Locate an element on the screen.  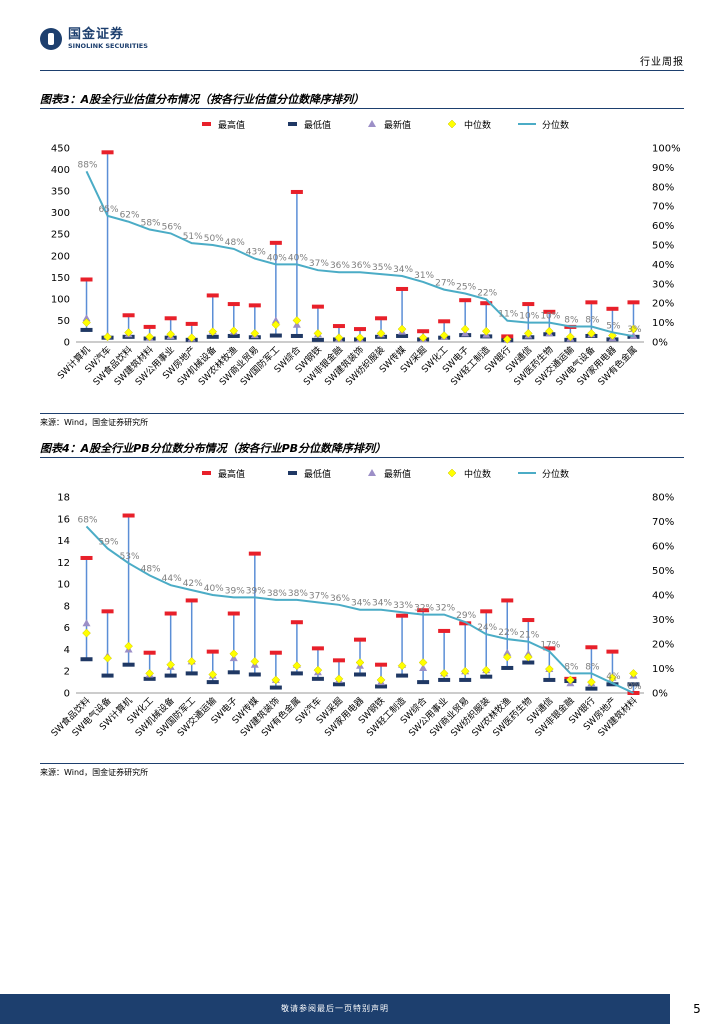
y-tick-label: 350 is located at coordinates (60, 192).